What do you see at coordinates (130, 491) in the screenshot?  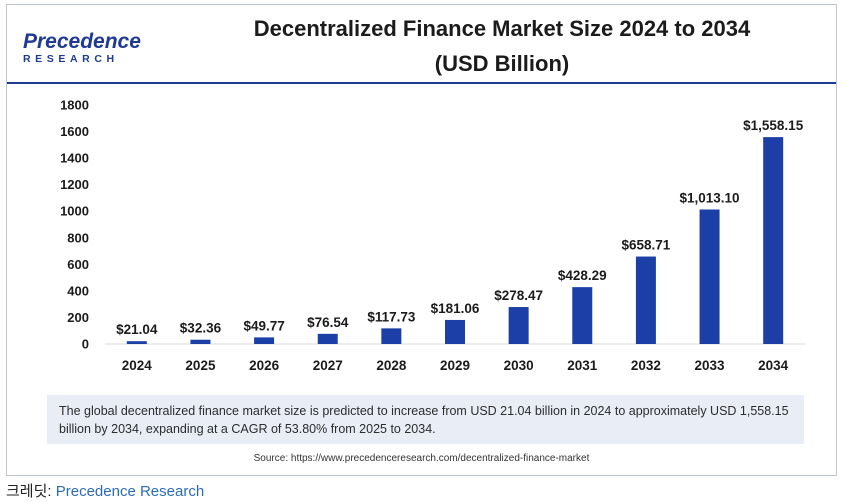 I see `credit-link: Precedence Research` at bounding box center [130, 491].